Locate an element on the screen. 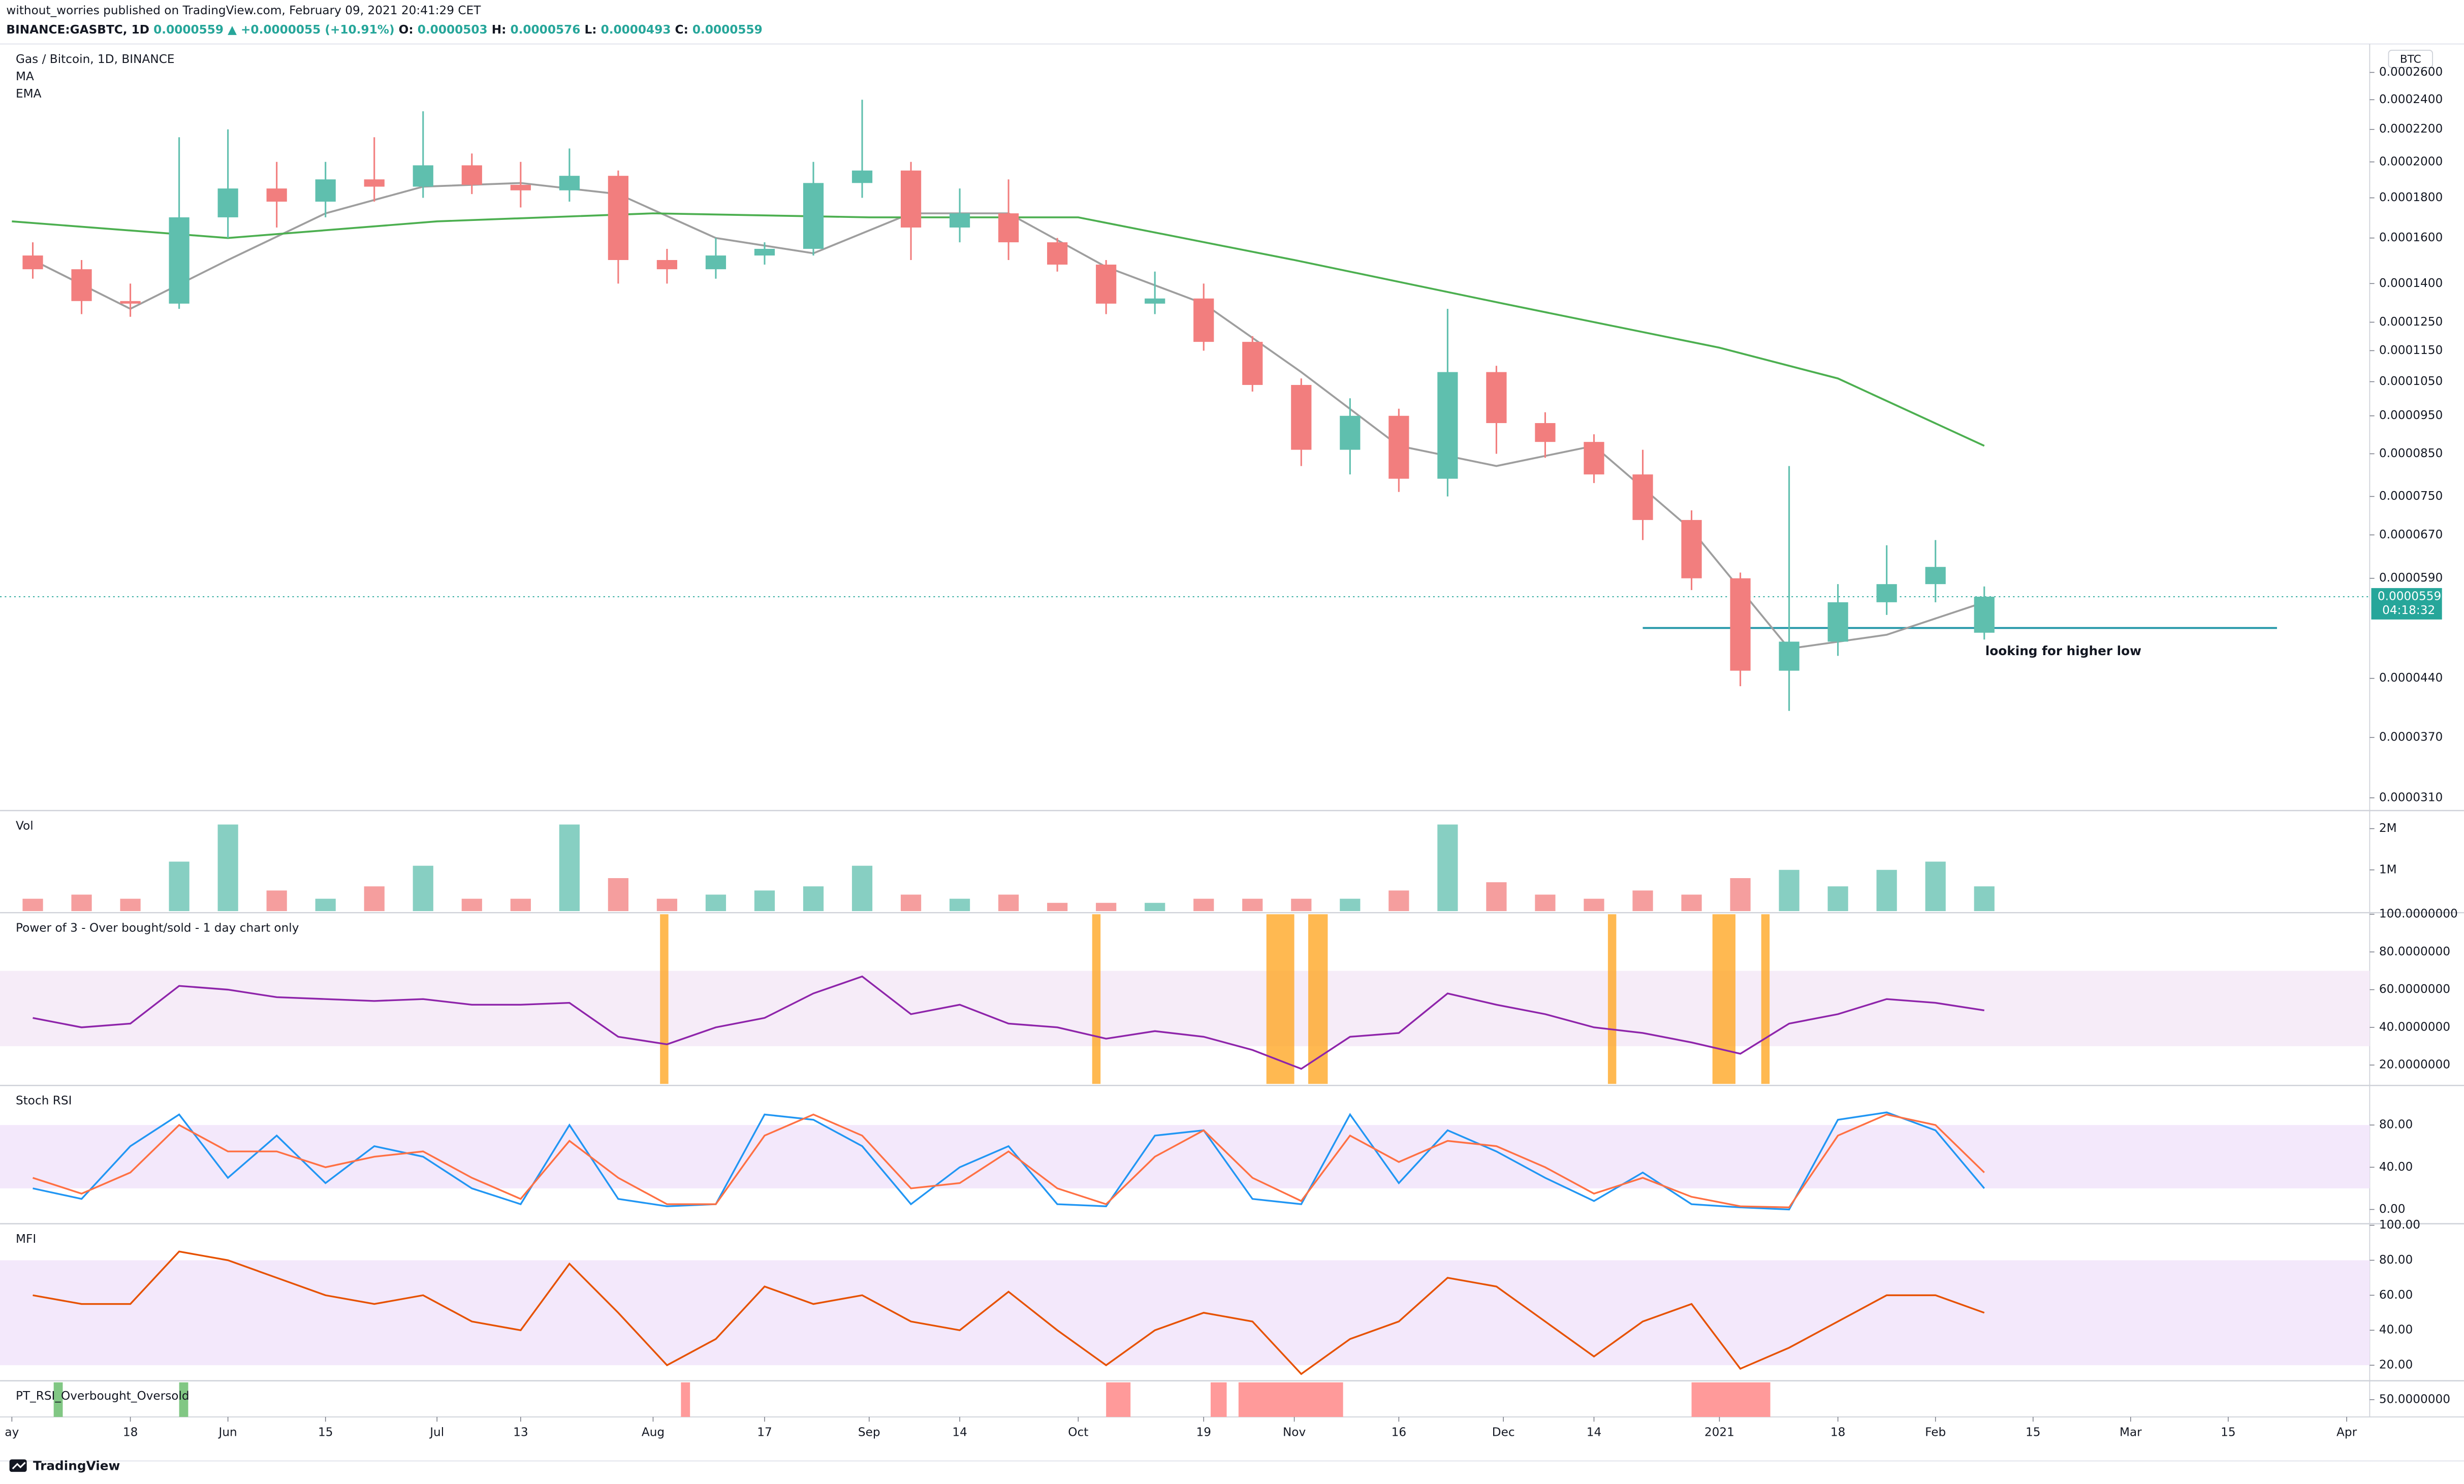  y-tick-label: 60.00 is located at coordinates (2396, 1295).